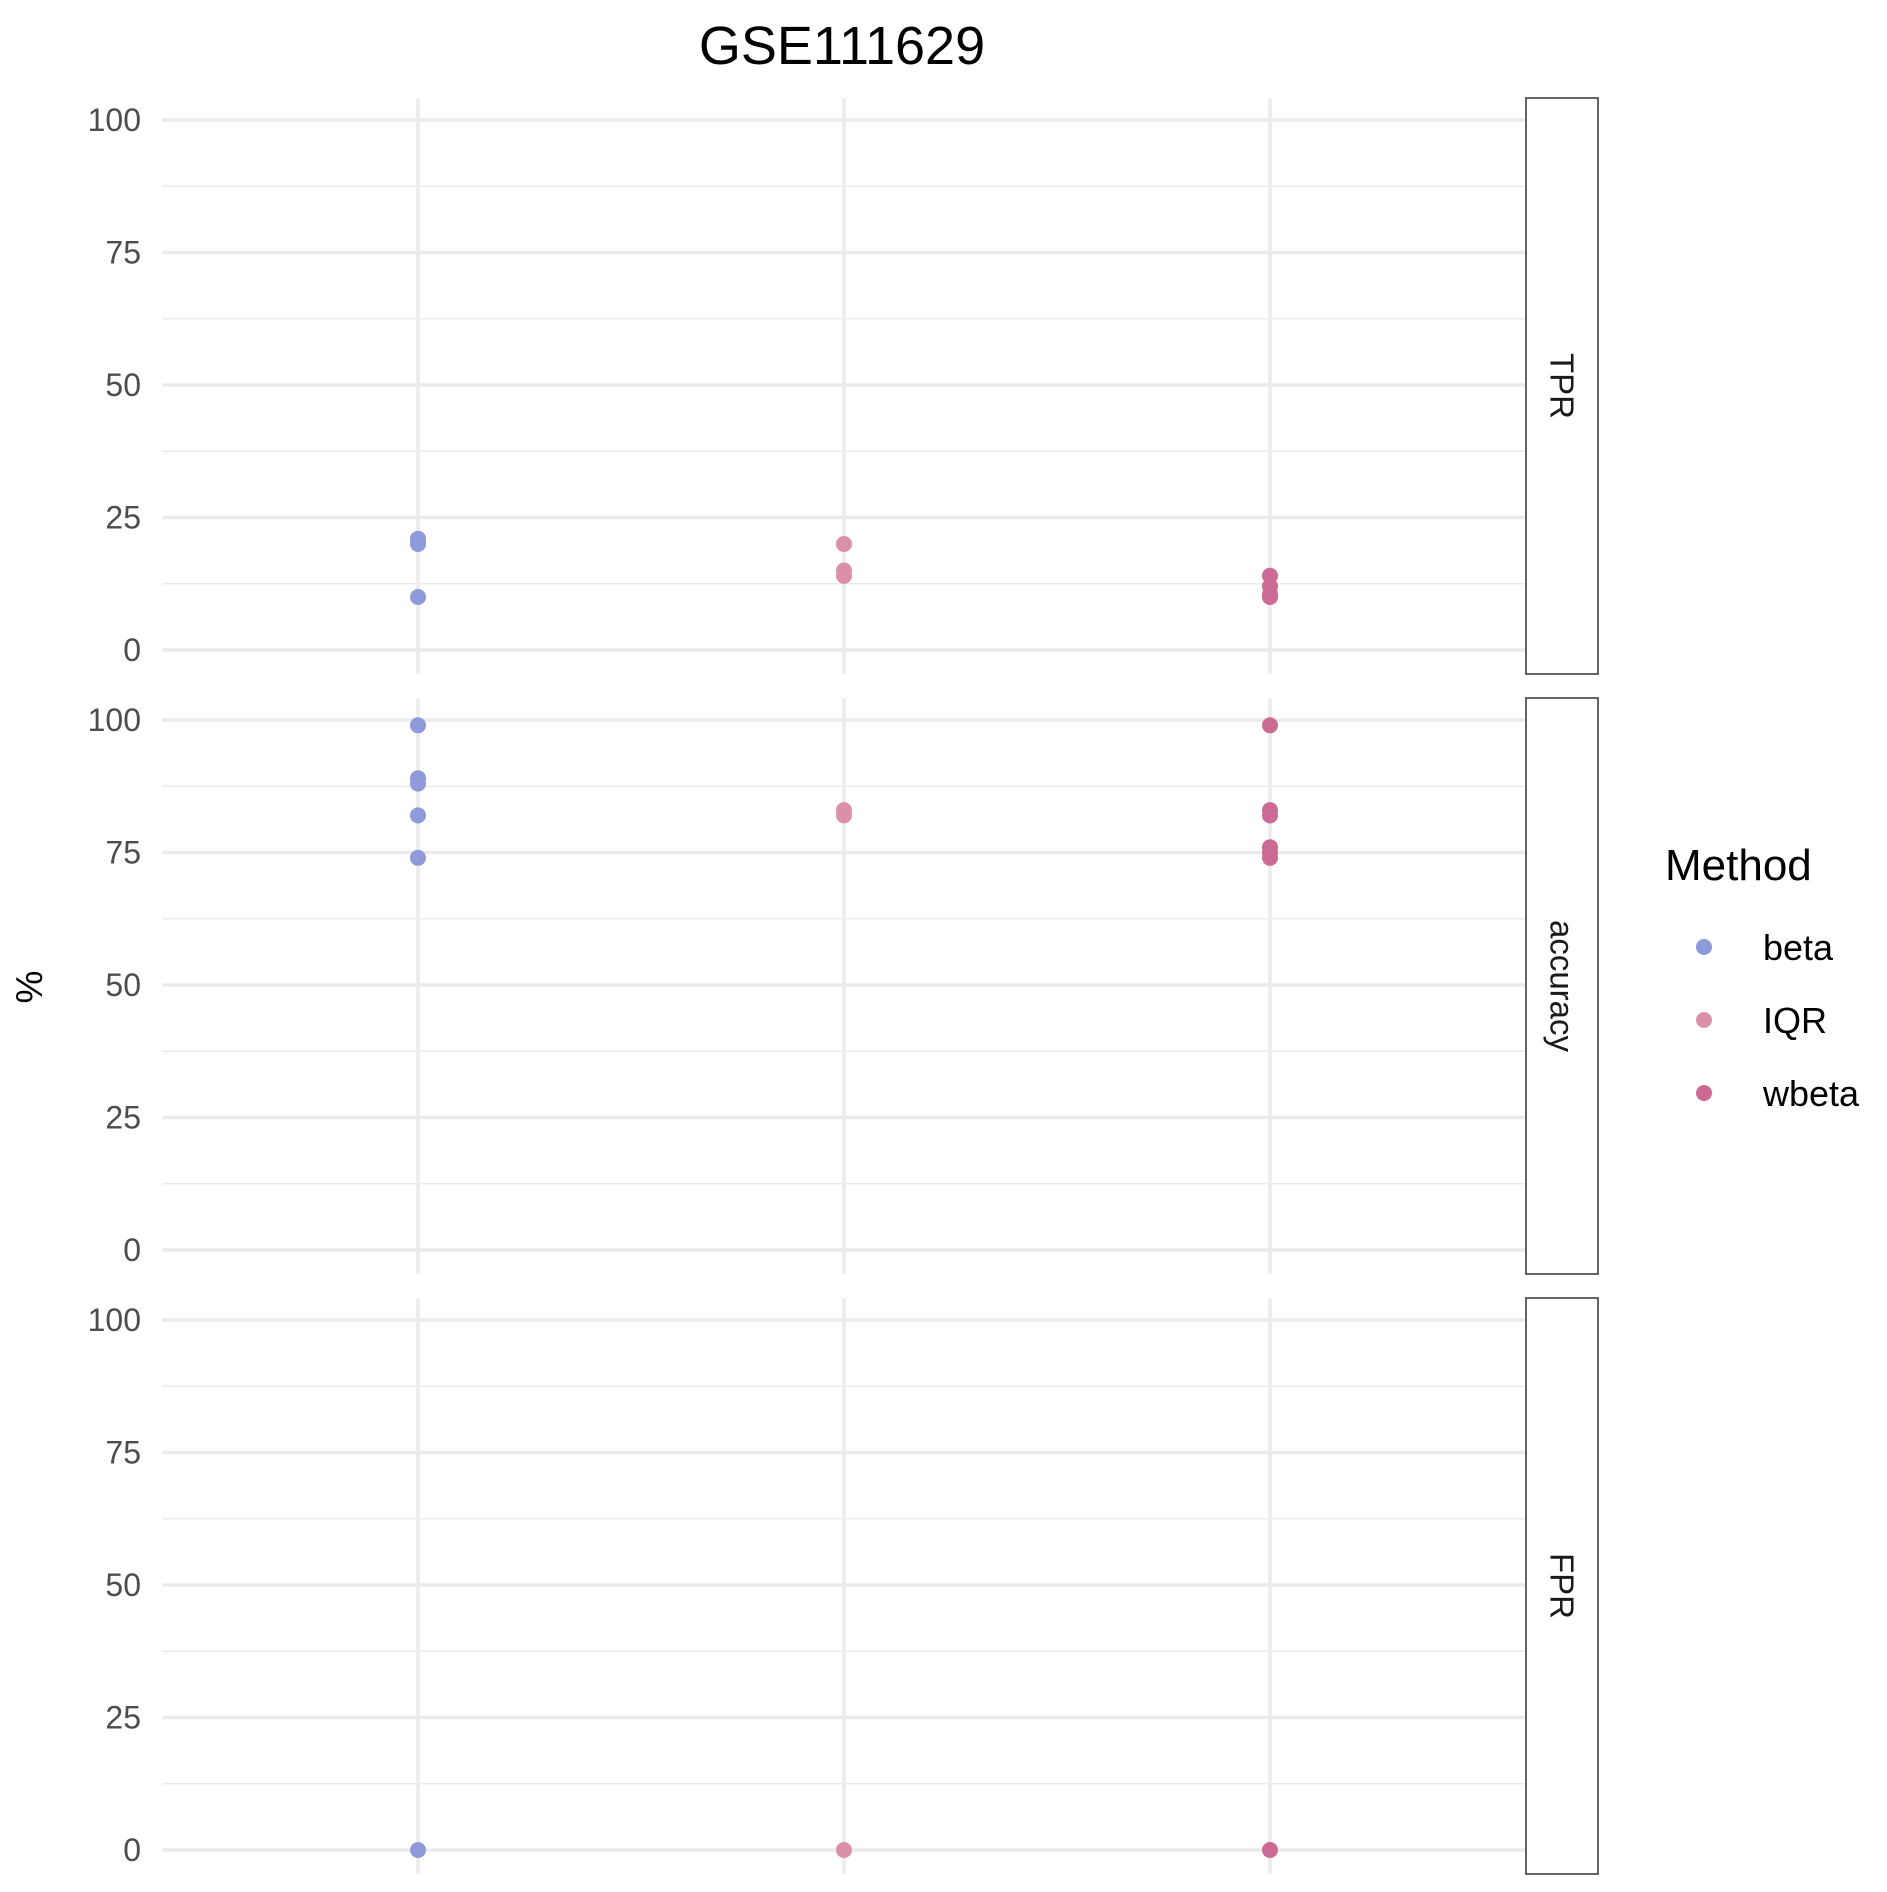 The image size is (1887, 1892). What do you see at coordinates (1811, 1093) in the screenshot?
I see `legend-label: wbeta` at bounding box center [1811, 1093].